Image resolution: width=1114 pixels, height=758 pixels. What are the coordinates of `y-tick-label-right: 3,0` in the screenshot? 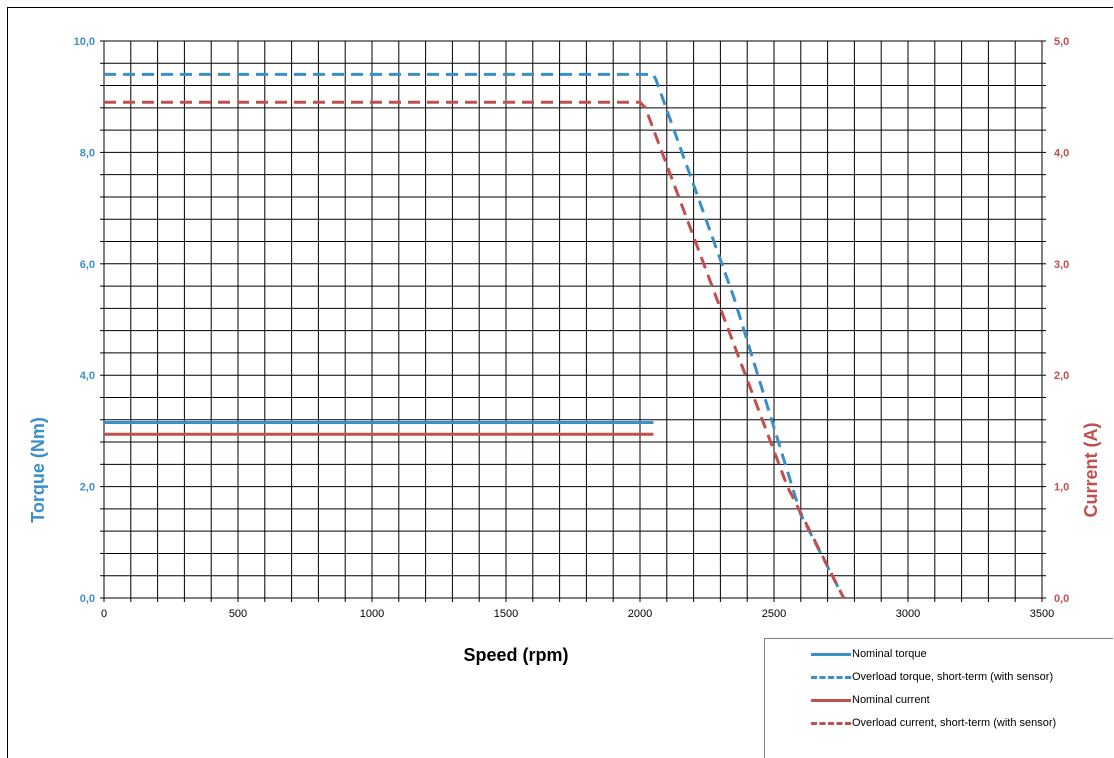 It's located at (1061, 265).